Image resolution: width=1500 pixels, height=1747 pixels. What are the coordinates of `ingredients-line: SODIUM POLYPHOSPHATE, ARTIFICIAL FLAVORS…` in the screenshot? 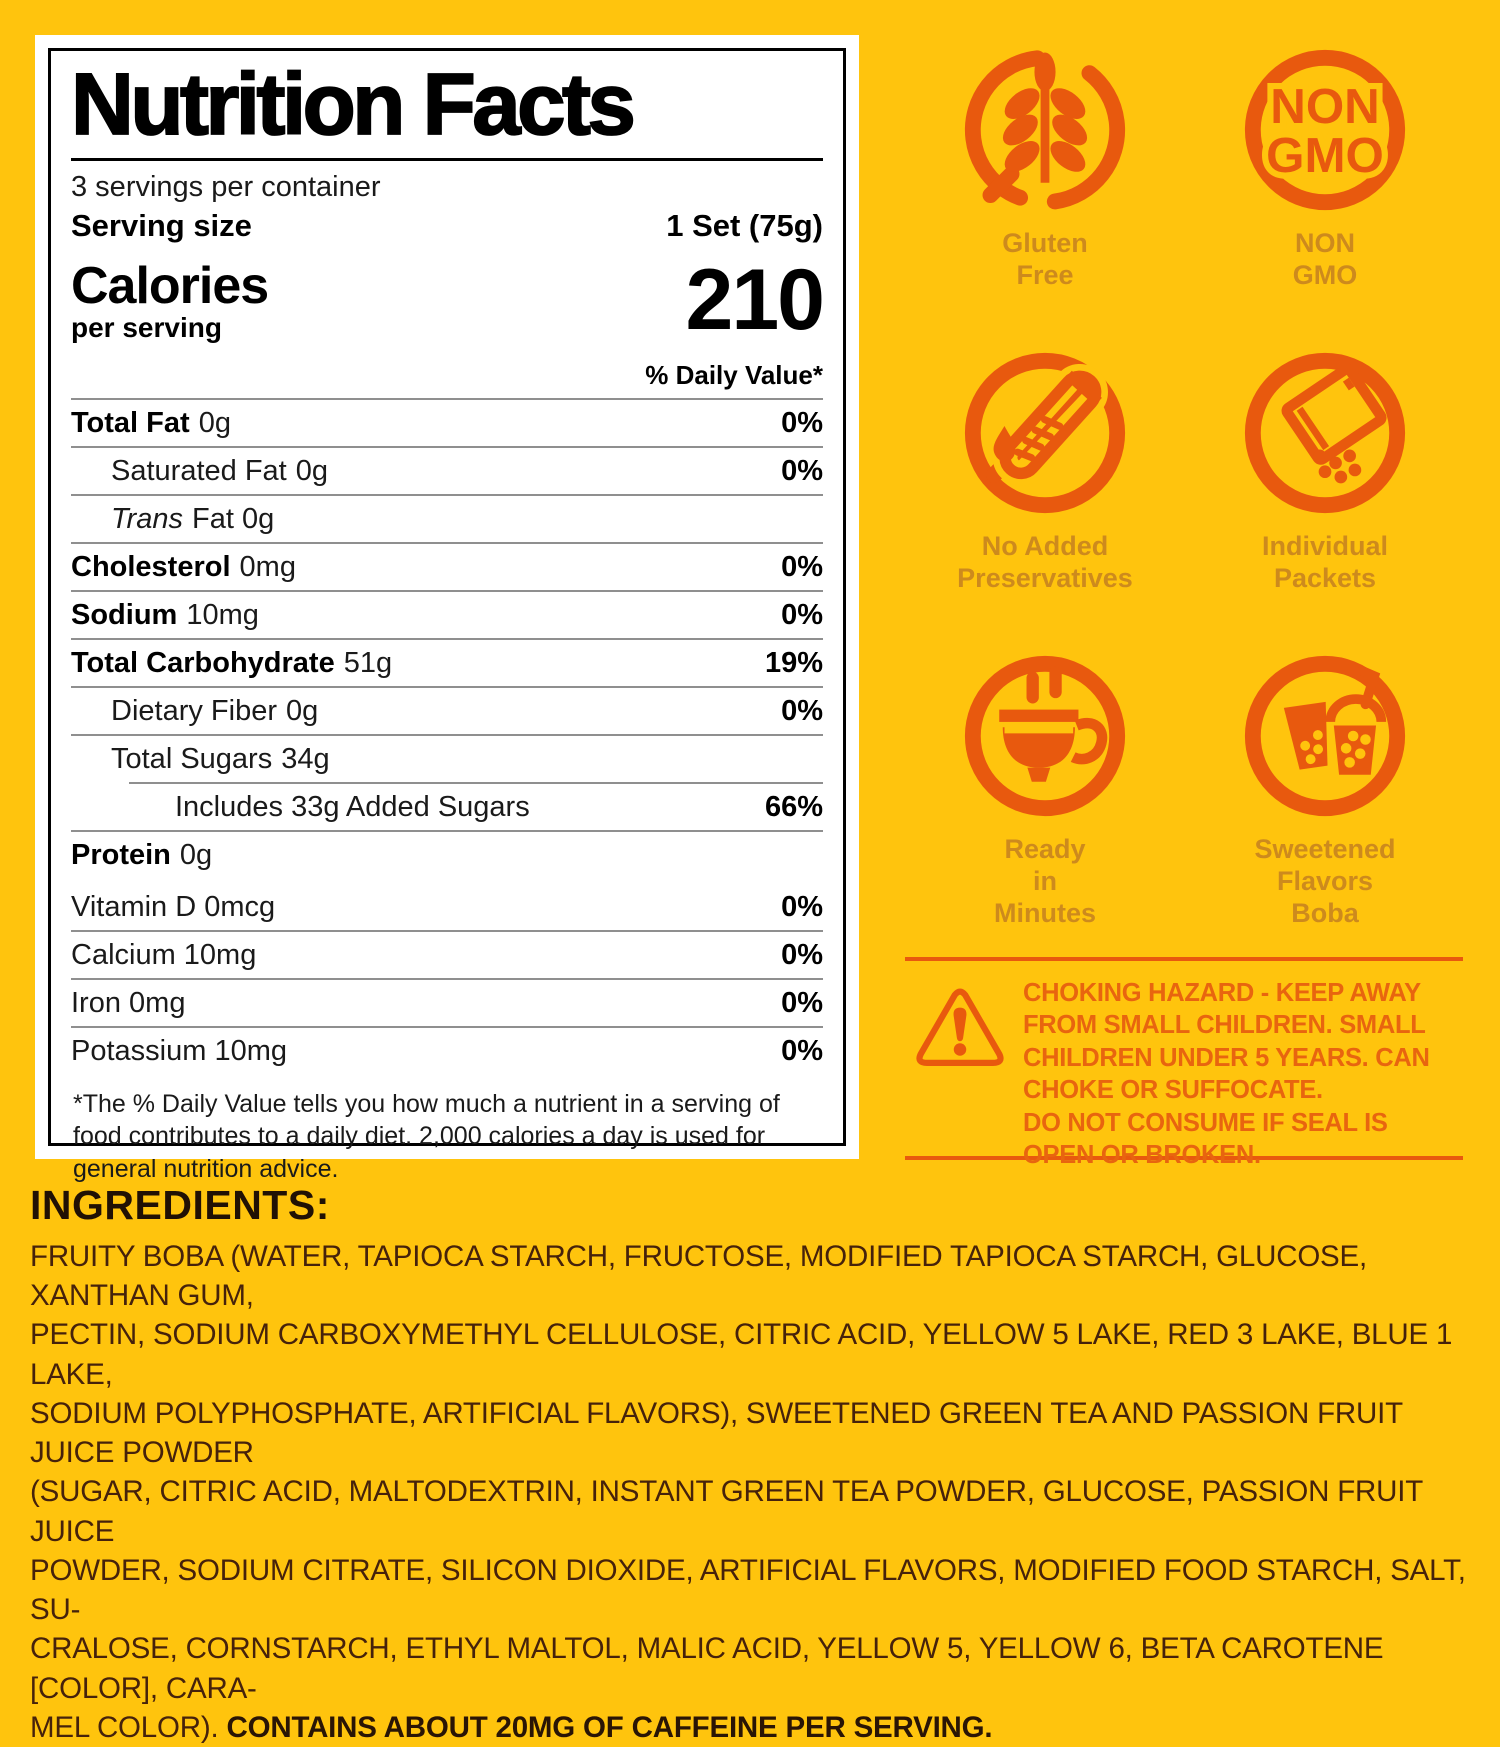 It's located at (716, 1433).